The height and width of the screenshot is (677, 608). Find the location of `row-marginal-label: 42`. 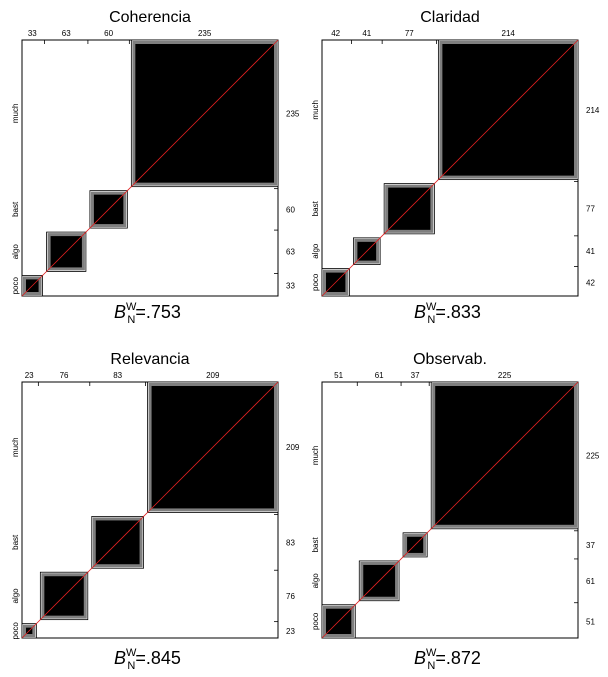

row-marginal-label: 42 is located at coordinates (590, 282).